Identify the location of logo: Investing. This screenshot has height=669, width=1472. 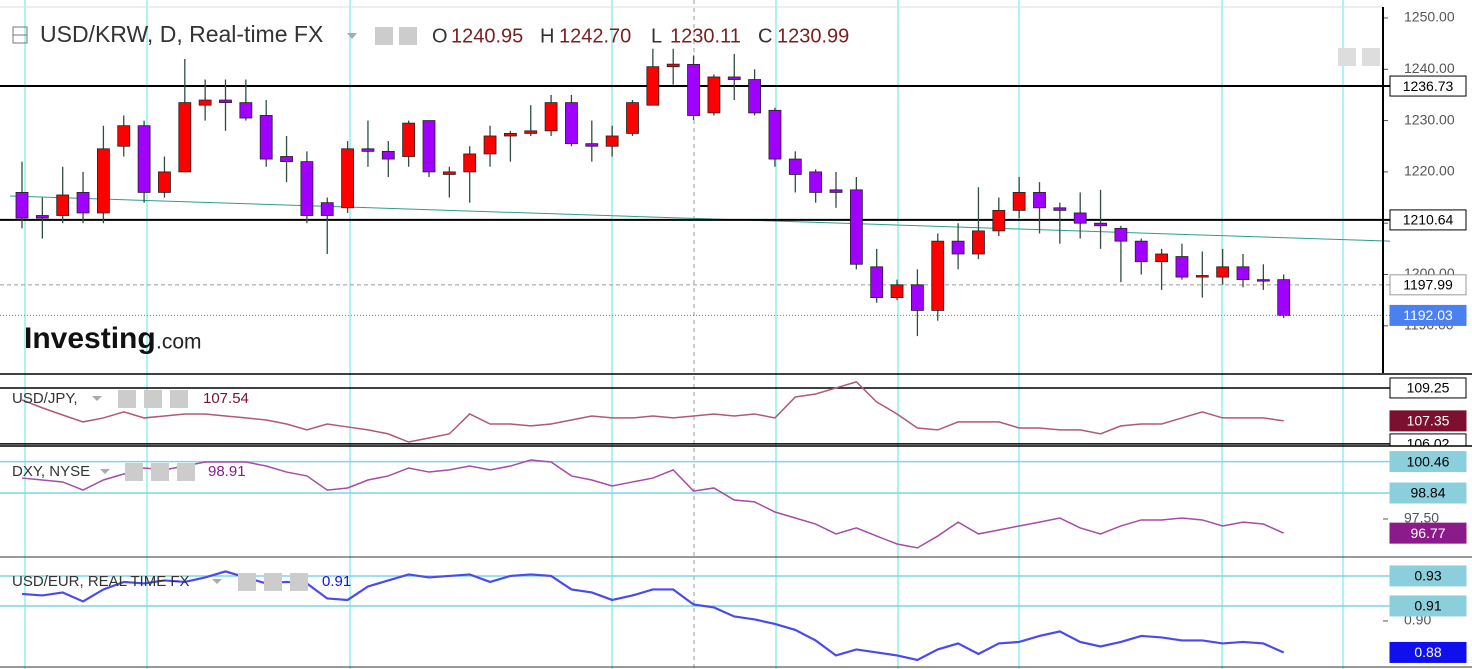
(90, 338).